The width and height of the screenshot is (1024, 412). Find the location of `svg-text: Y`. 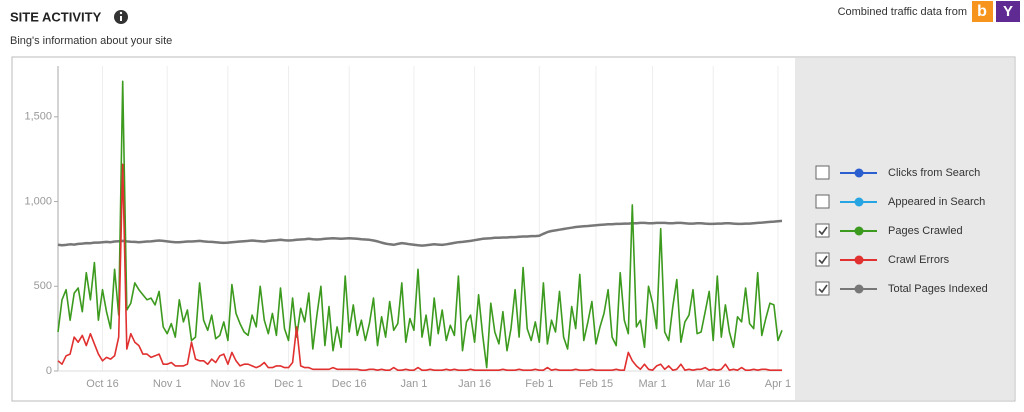

svg-text: Y is located at coordinates (1008, 11).